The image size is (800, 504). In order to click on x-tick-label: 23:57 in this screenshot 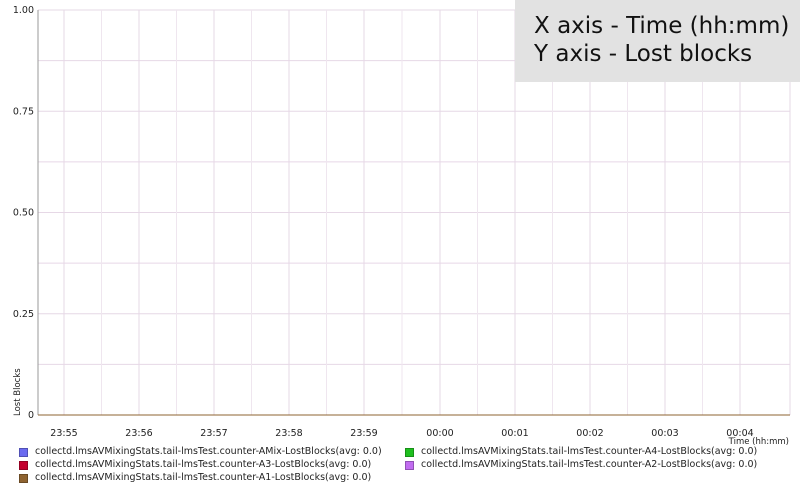, I will do `click(213, 433)`.